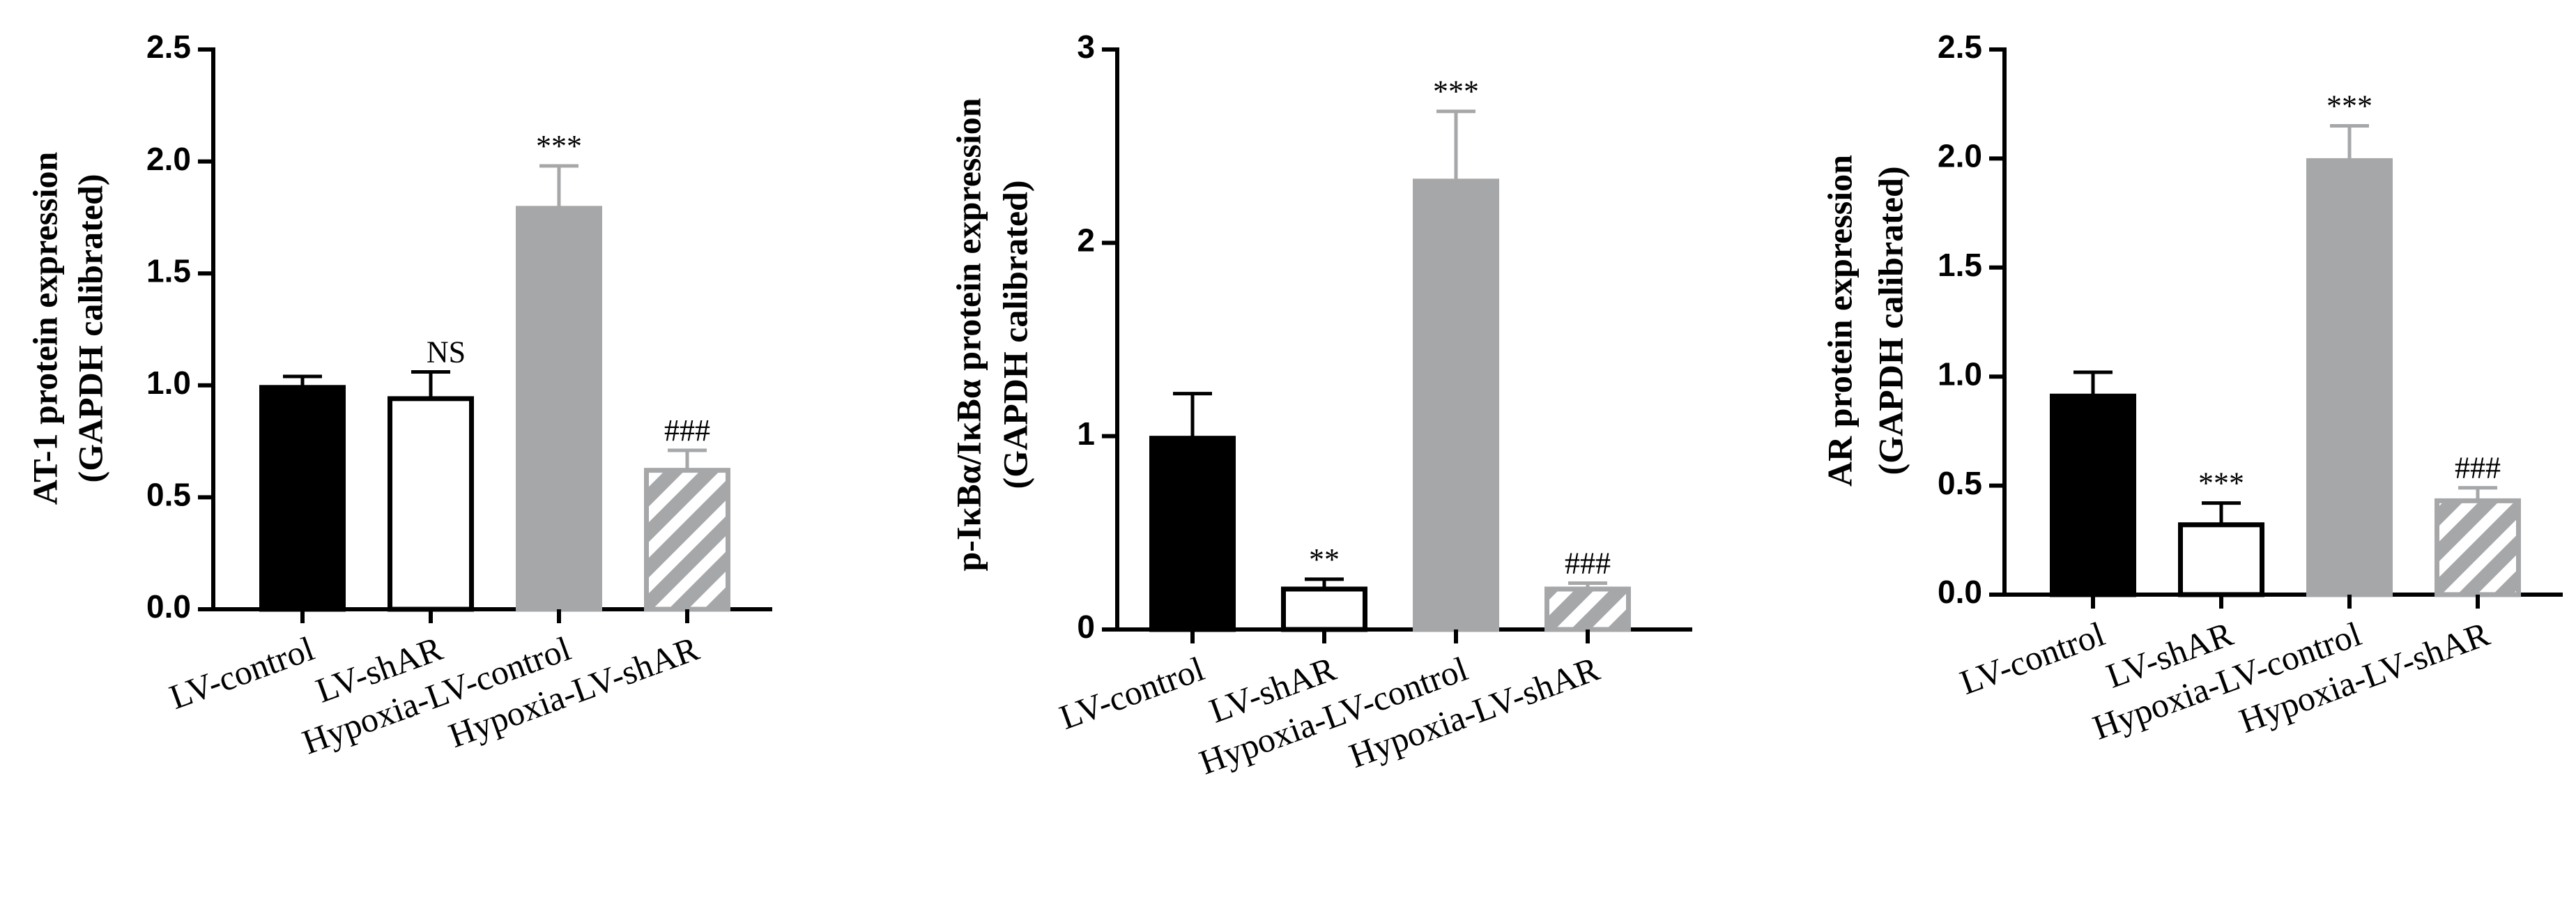 The height and width of the screenshot is (916, 2576). Describe the element at coordinates (1086, 627) in the screenshot. I see `y-tick-label: 0` at that location.